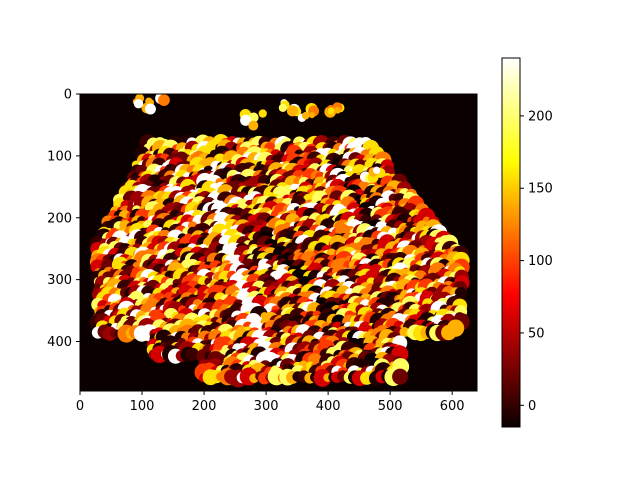  I want to click on colorbar-tick-label: 50, so click(536, 333).